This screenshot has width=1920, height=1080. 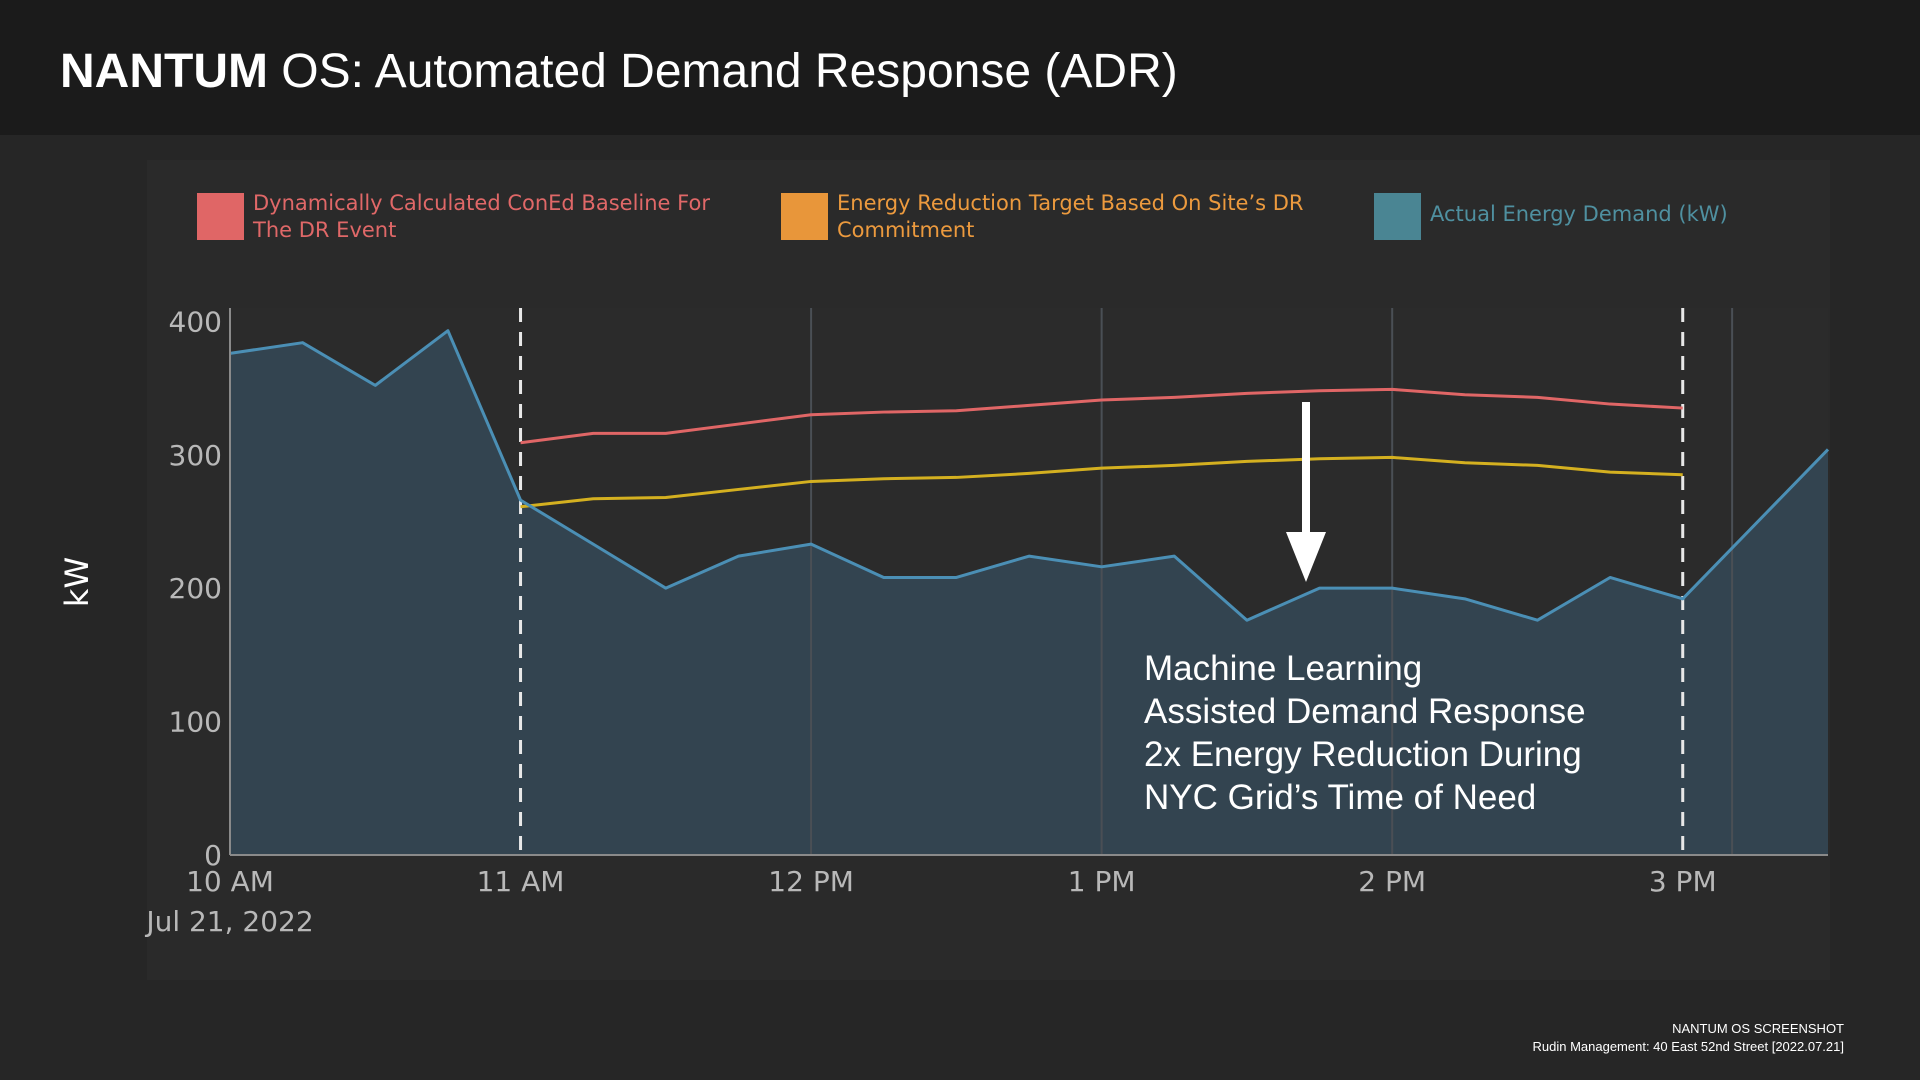 I want to click on brand-name: NANTUM, so click(x=164, y=71).